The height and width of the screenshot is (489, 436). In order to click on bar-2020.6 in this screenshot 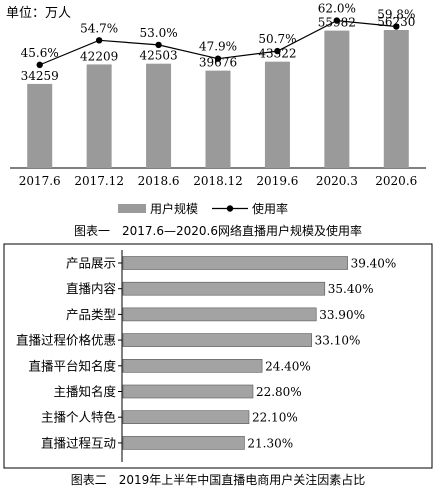, I will do `click(396, 99)`.